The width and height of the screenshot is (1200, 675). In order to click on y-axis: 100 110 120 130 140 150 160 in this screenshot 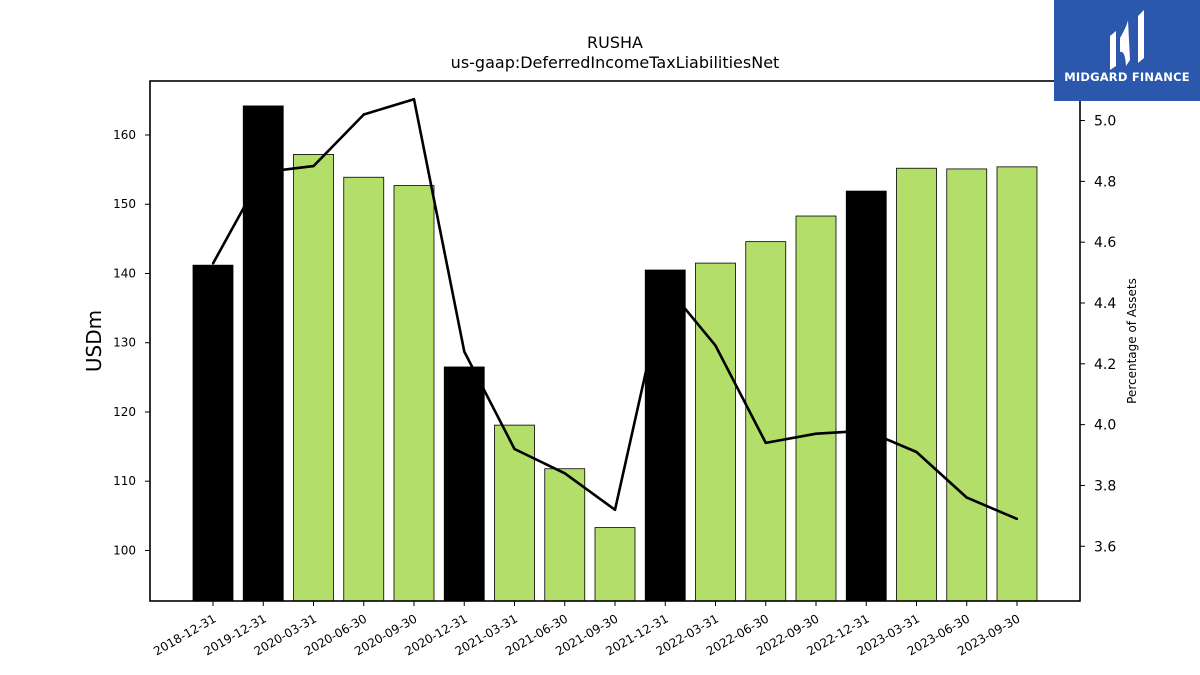, I will do `click(131, 342)`.